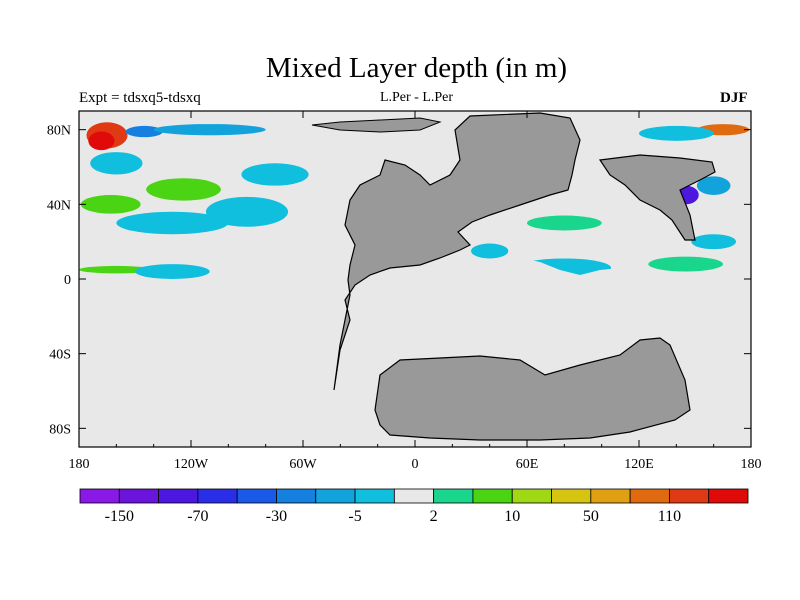  I want to click on x-tick-label-2: 60W, so click(303, 464).